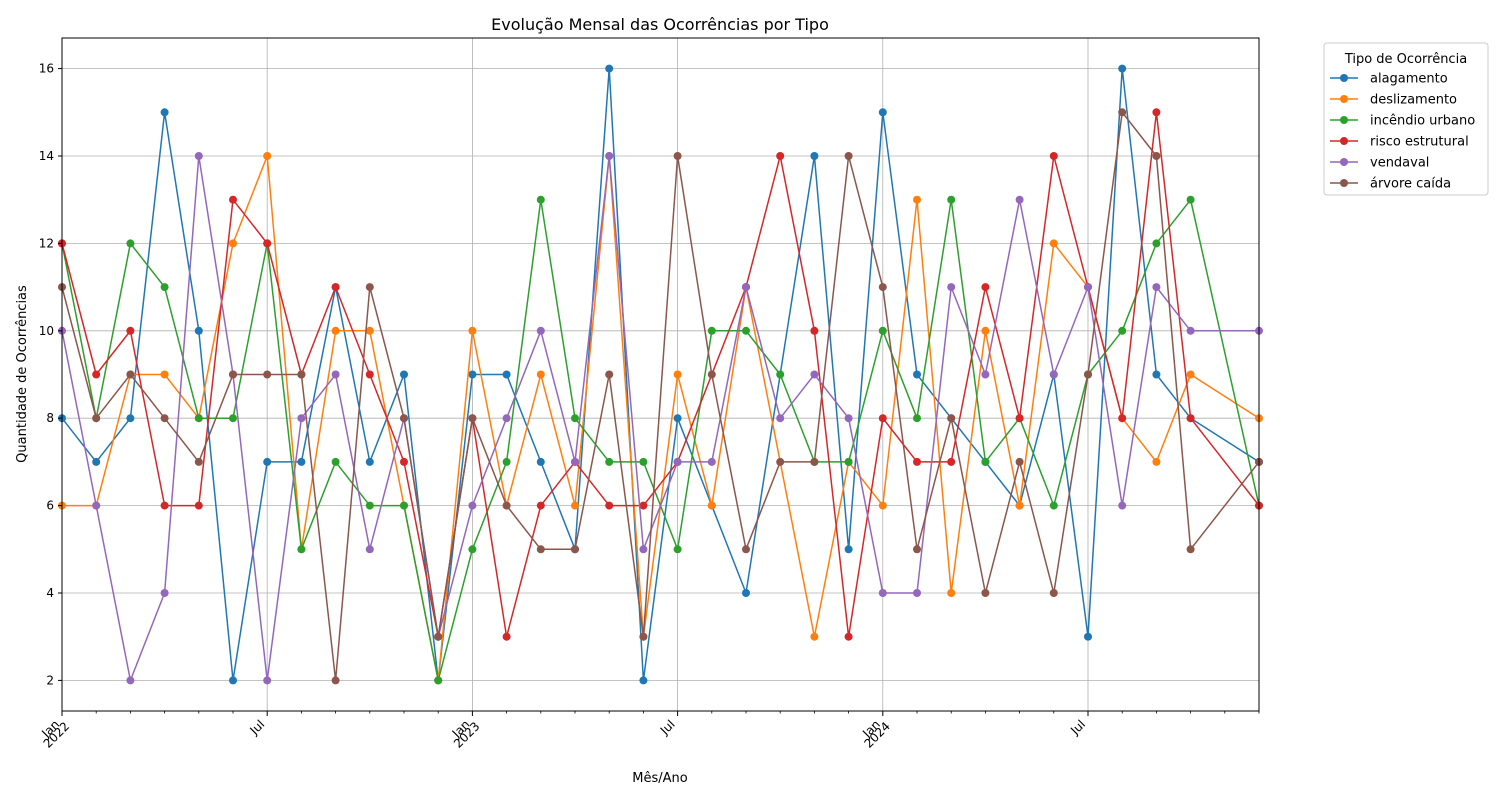 Image resolution: width=1500 pixels, height=800 pixels. Describe the element at coordinates (1419, 142) in the screenshot. I see `legend-label: risco estrutural` at that location.